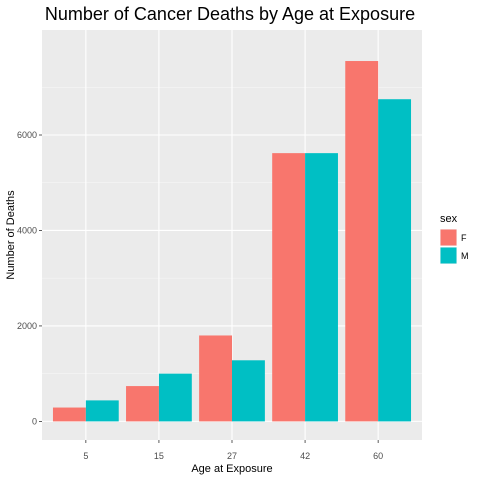 This screenshot has height=480, width=480. Describe the element at coordinates (449, 238) in the screenshot. I see `legend-key-F` at that location.